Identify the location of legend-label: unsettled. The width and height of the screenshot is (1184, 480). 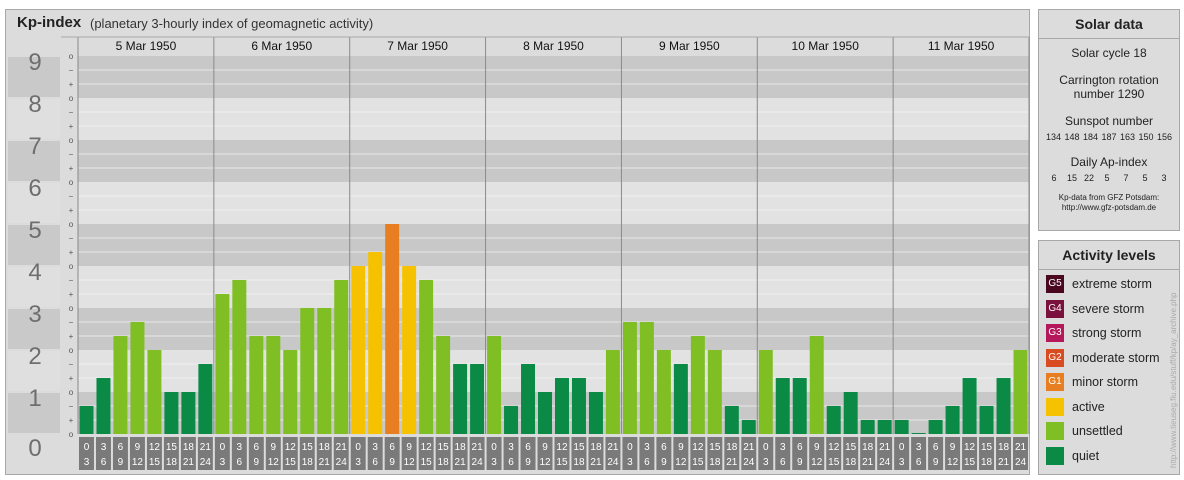
(1097, 431).